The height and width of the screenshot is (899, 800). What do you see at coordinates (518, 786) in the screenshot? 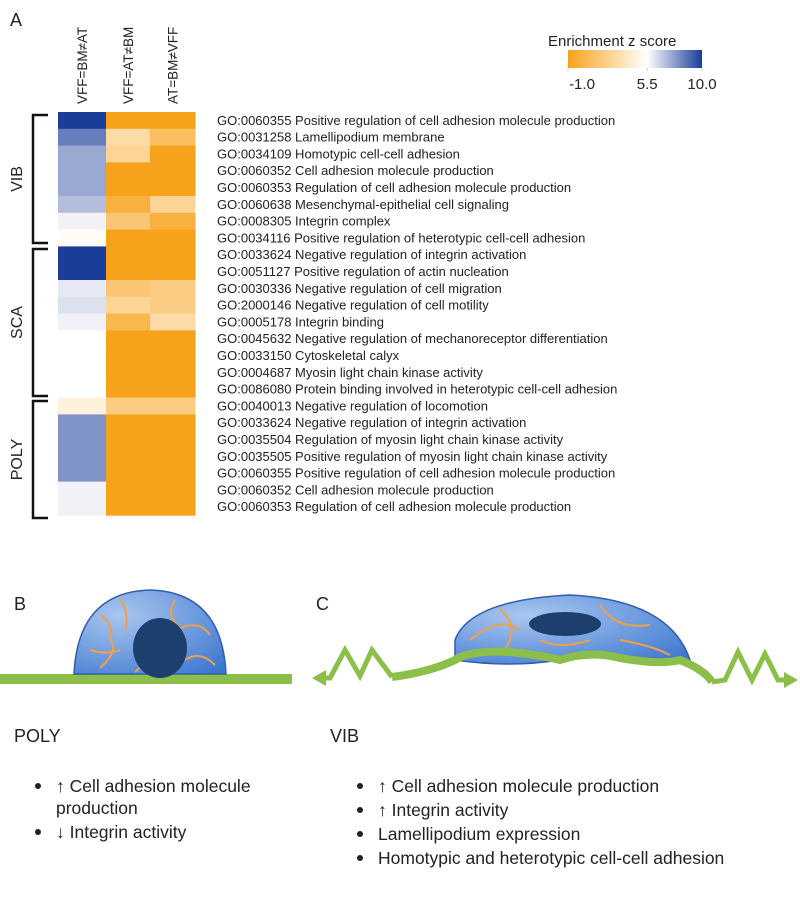
I see `bullet-text: ↑ Cell adhesion molecule production` at bounding box center [518, 786].